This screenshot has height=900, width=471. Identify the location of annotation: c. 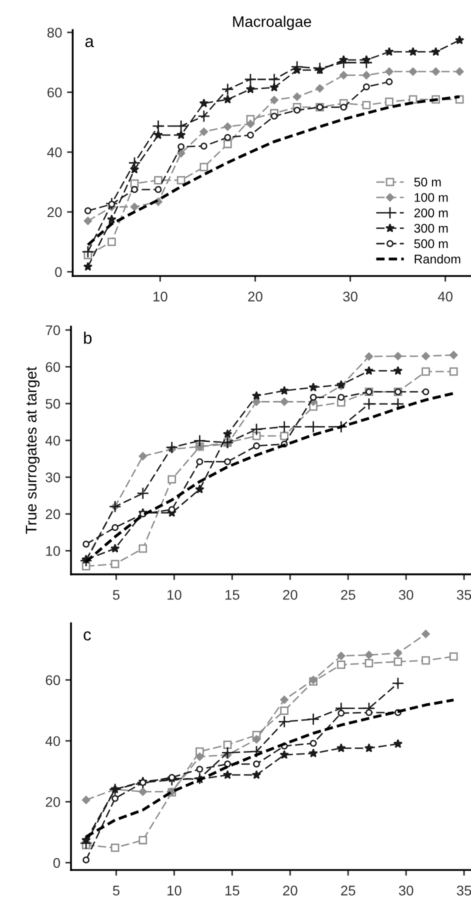
(87, 635).